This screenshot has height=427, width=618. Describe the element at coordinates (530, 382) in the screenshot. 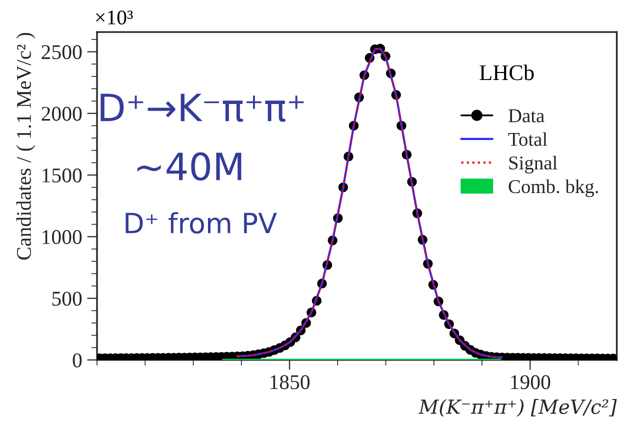

I see `x-tick-label: 1900` at that location.